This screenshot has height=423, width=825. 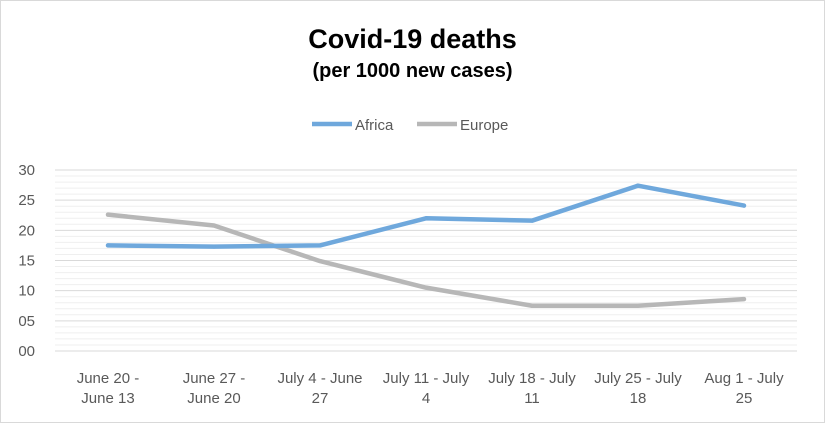 I want to click on legend: Africa Europe, so click(x=410, y=125).